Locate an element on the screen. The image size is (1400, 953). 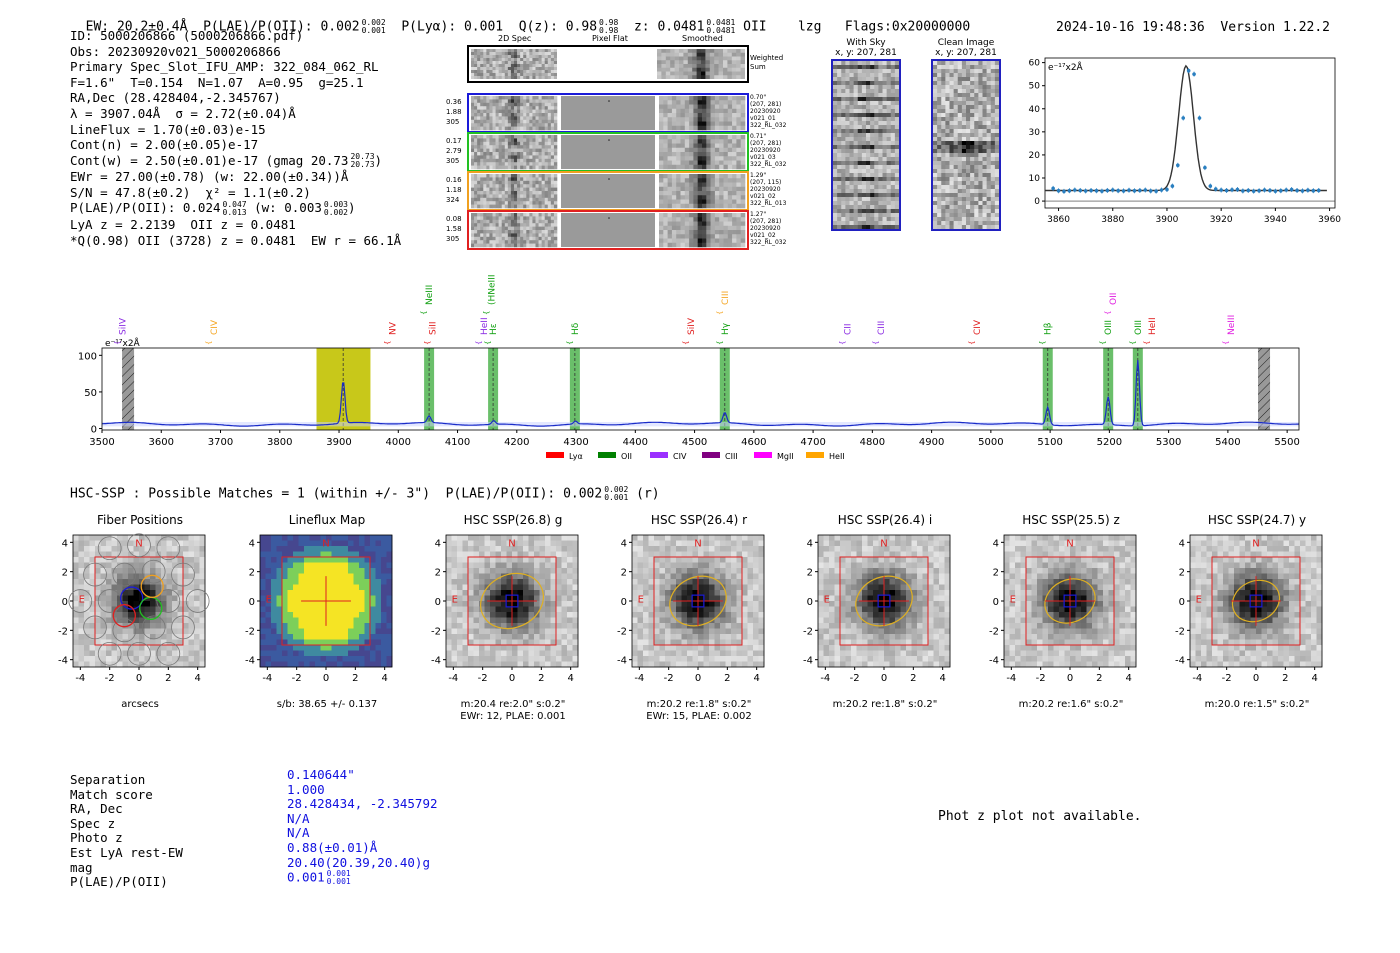
emission-line-label: OIII is located at coordinates (1139, 327).